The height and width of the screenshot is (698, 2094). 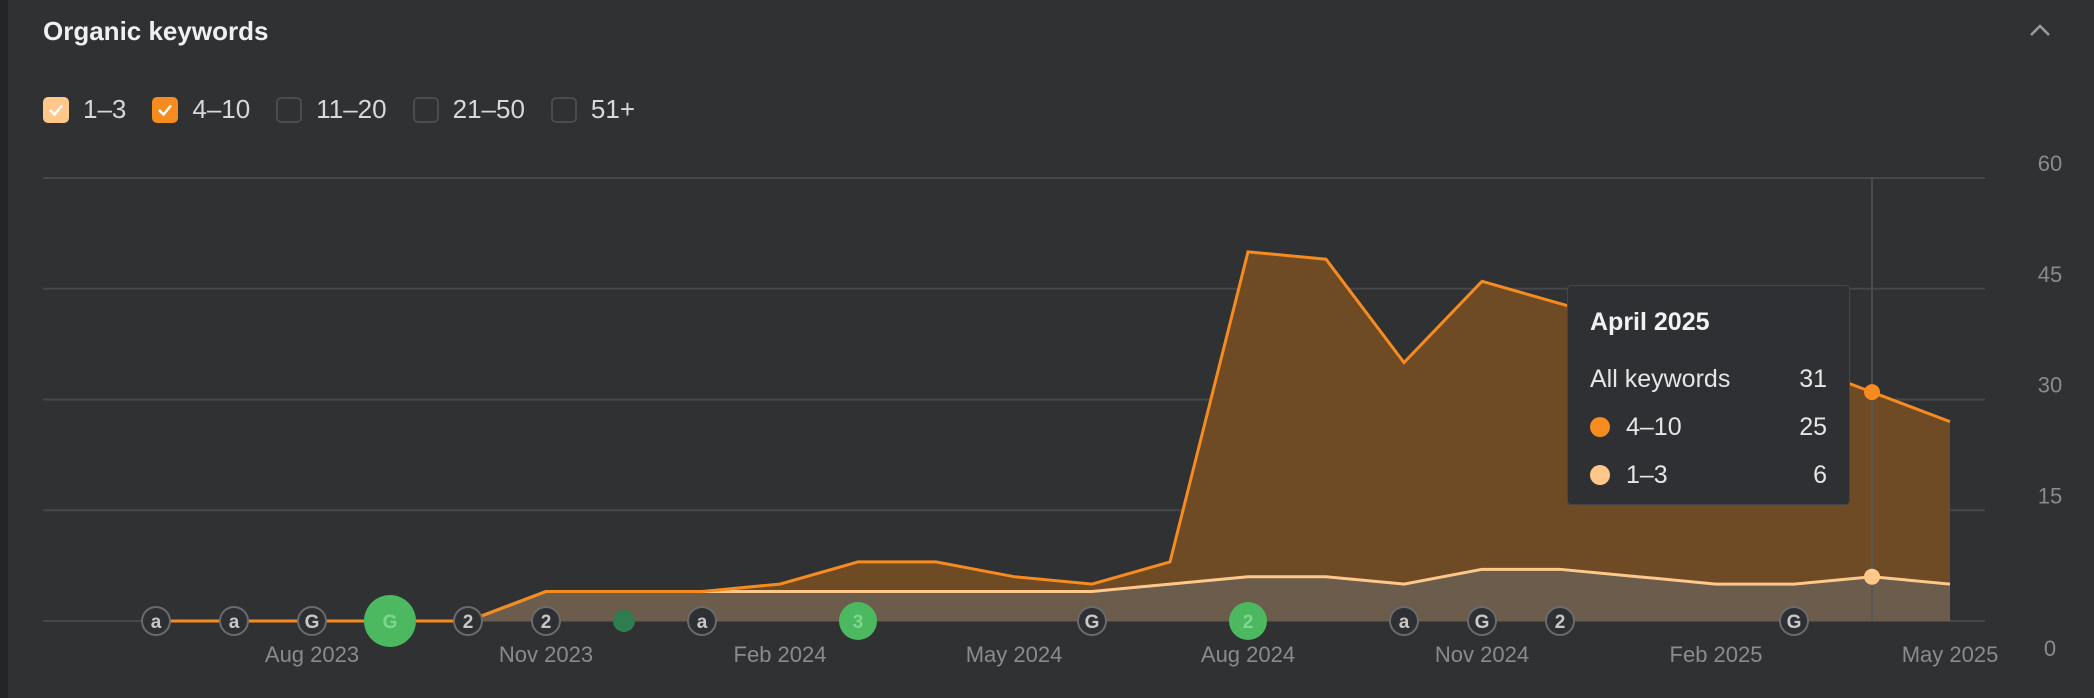 I want to click on x-tick-label: Nov 2023, so click(x=546, y=654).